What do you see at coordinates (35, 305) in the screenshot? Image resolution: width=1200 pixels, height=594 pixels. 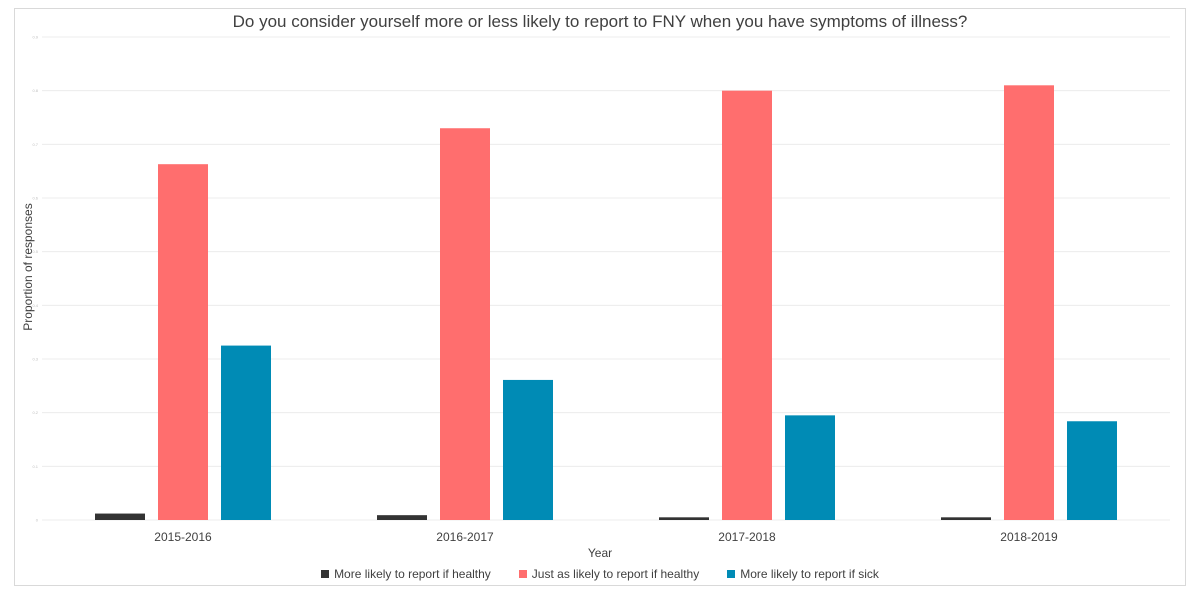 I see `y-tick-label: 0.4` at bounding box center [35, 305].